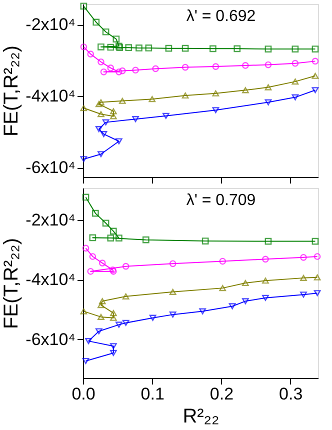 This screenshot has height=430, width=332. I want to click on y-axis-title: FE(T,R²₂₂), so click(11, 284).